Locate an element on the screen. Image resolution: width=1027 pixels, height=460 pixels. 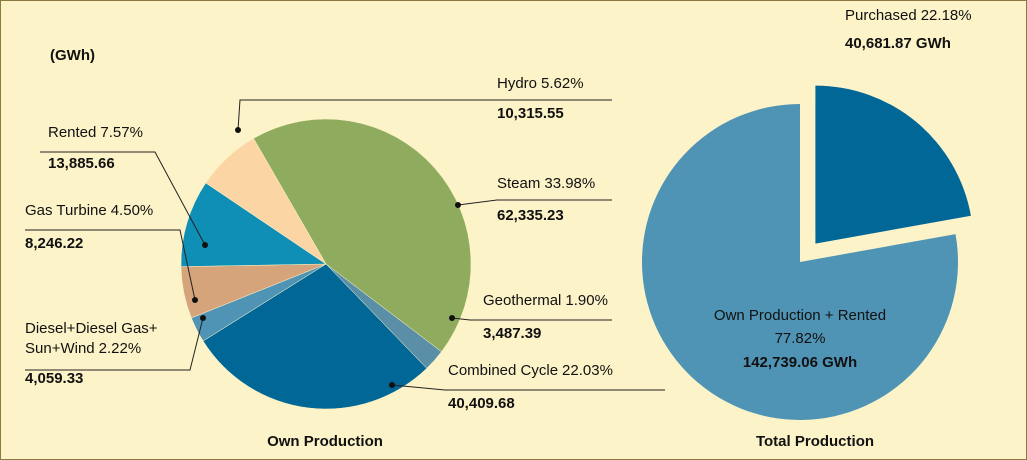
value-label: 142,739.06 GWh is located at coordinates (800, 362).